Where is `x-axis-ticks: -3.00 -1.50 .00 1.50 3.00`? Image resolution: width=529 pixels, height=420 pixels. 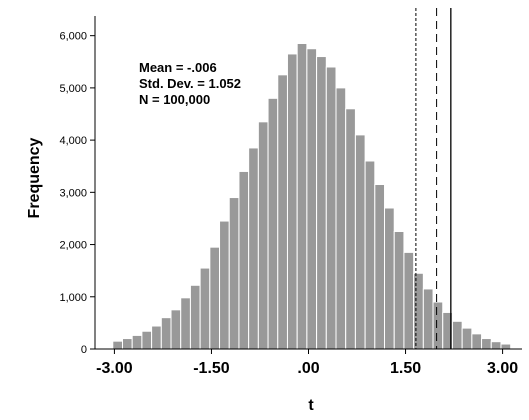 x-axis-ticks: -3.00 -1.50 .00 1.50 3.00 is located at coordinates (307, 363).